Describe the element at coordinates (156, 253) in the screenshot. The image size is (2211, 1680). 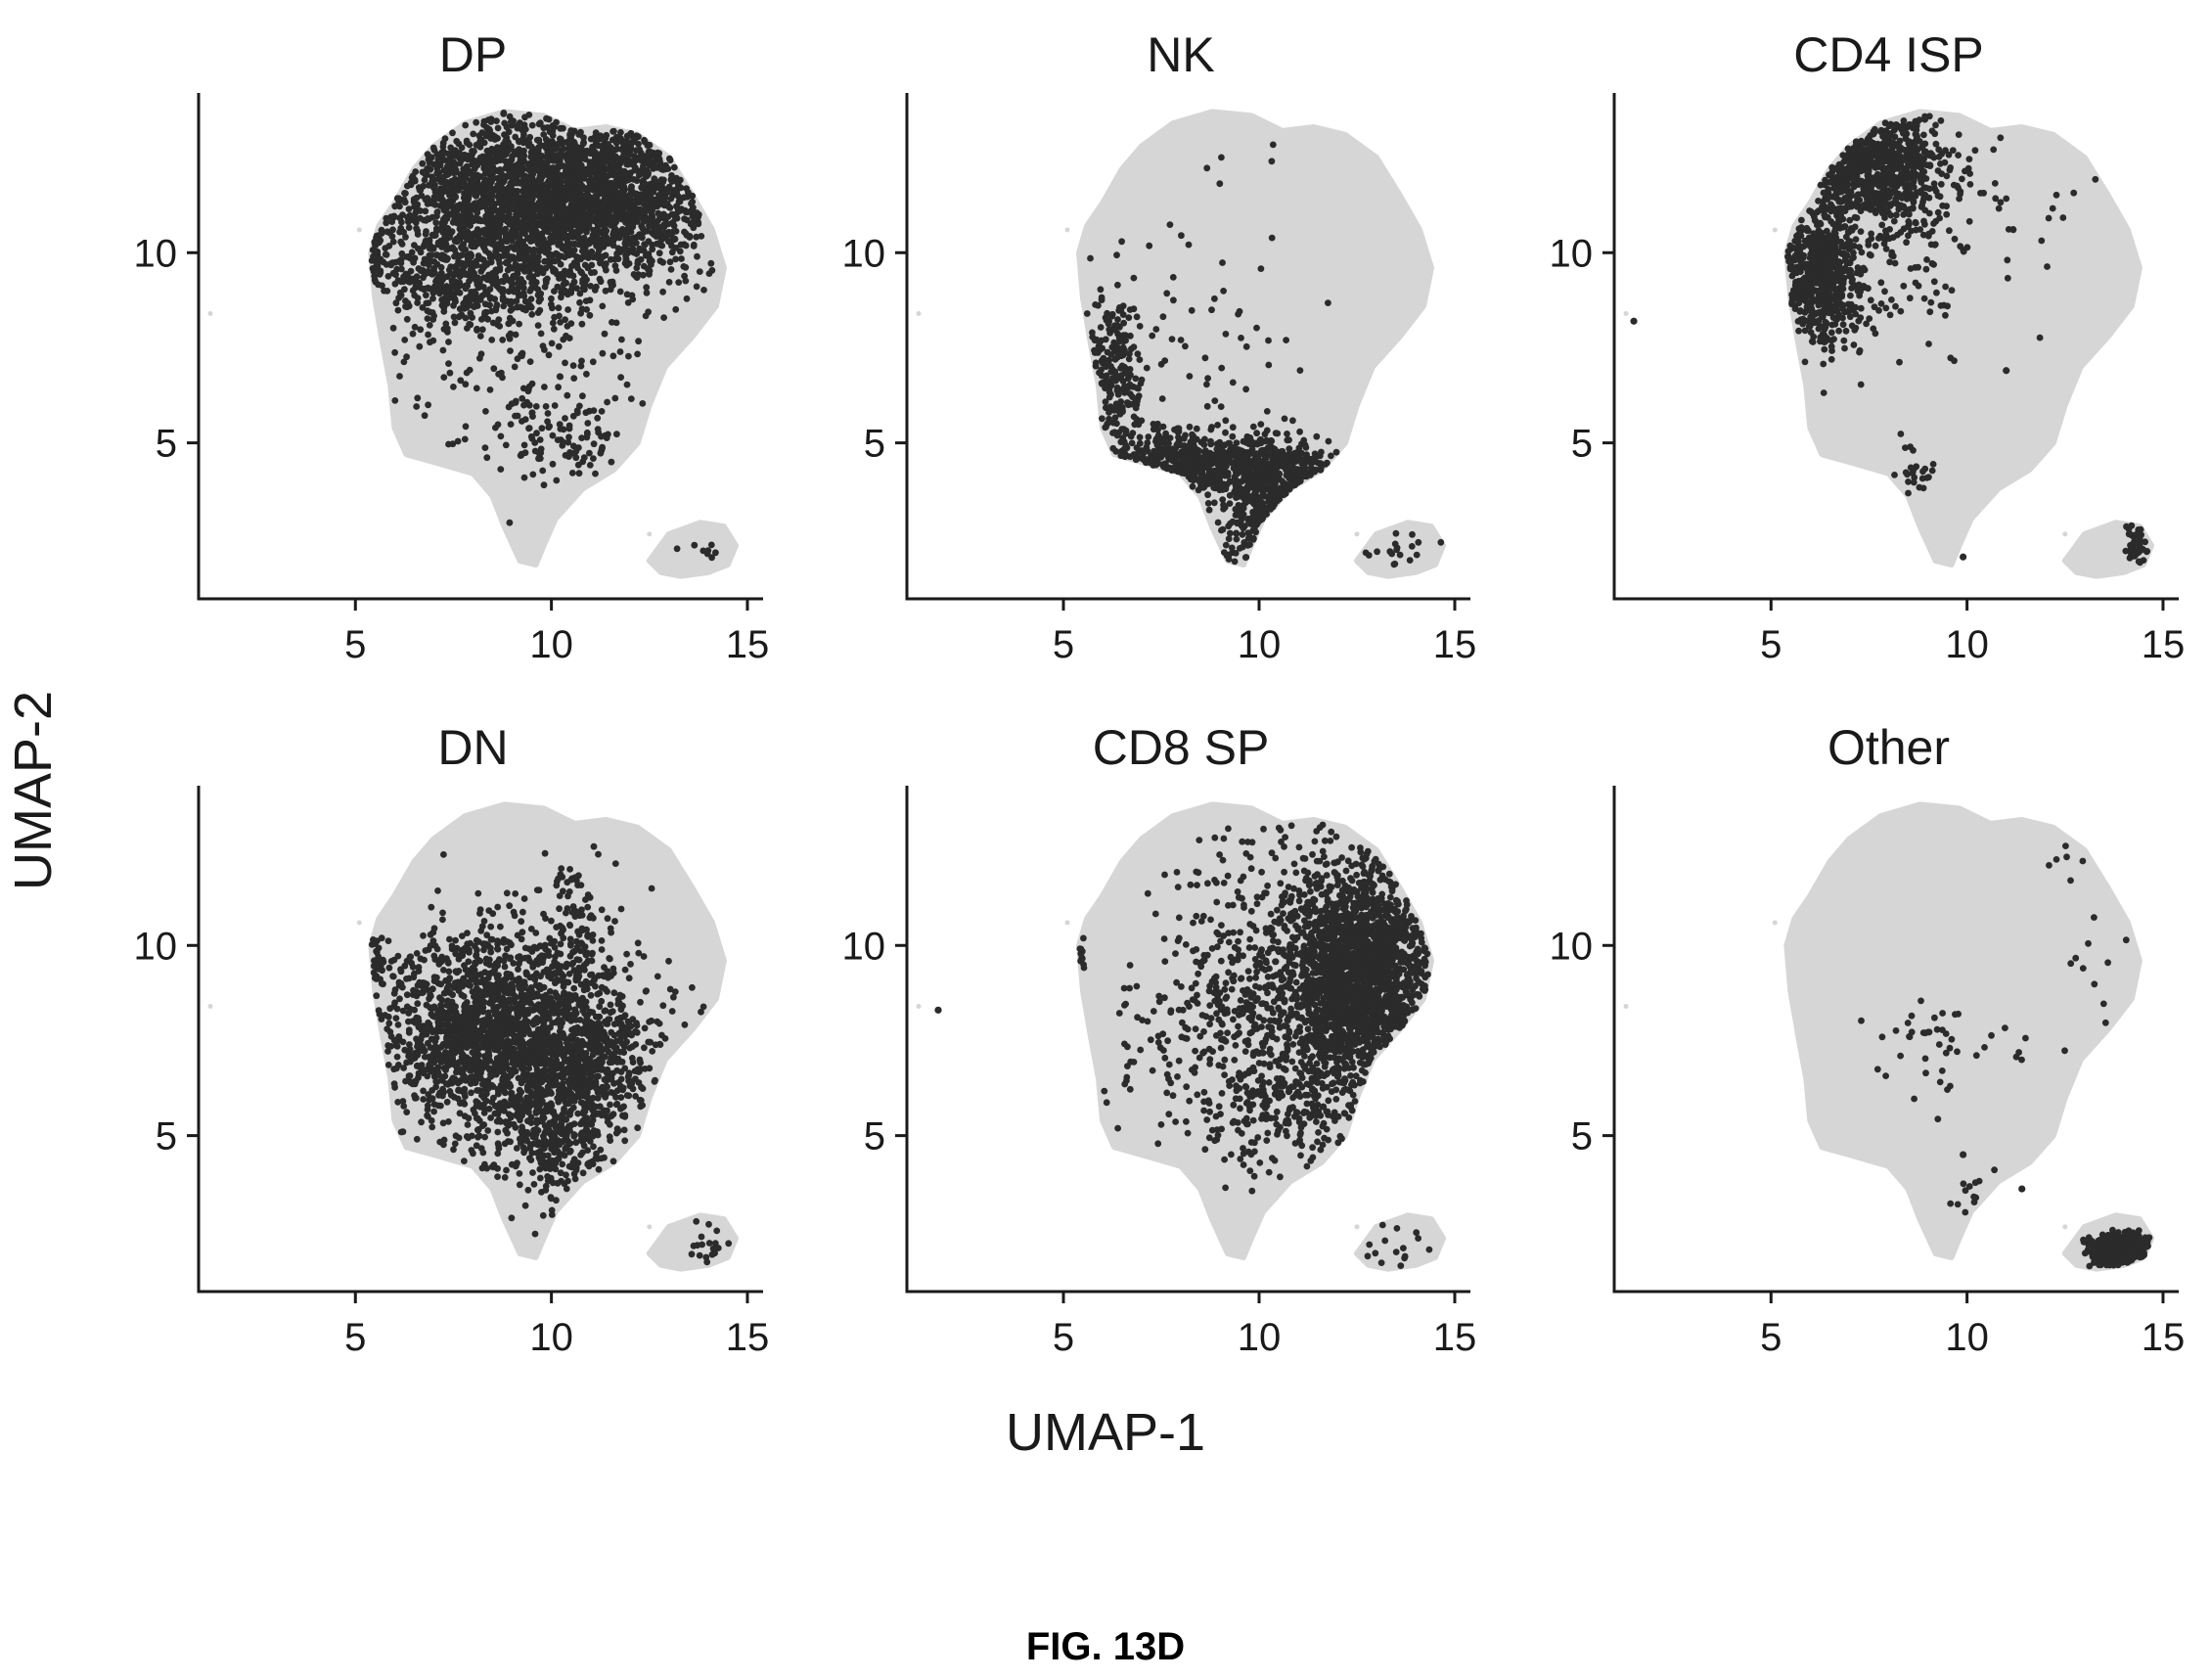
I see `y-tick-label: 10` at that location.